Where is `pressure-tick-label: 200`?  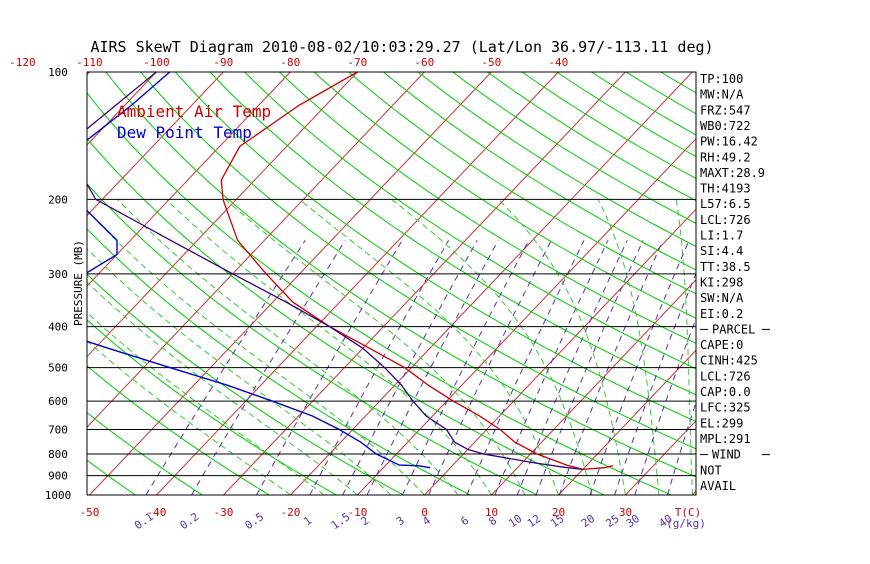 pressure-tick-label: 200 is located at coordinates (58, 199).